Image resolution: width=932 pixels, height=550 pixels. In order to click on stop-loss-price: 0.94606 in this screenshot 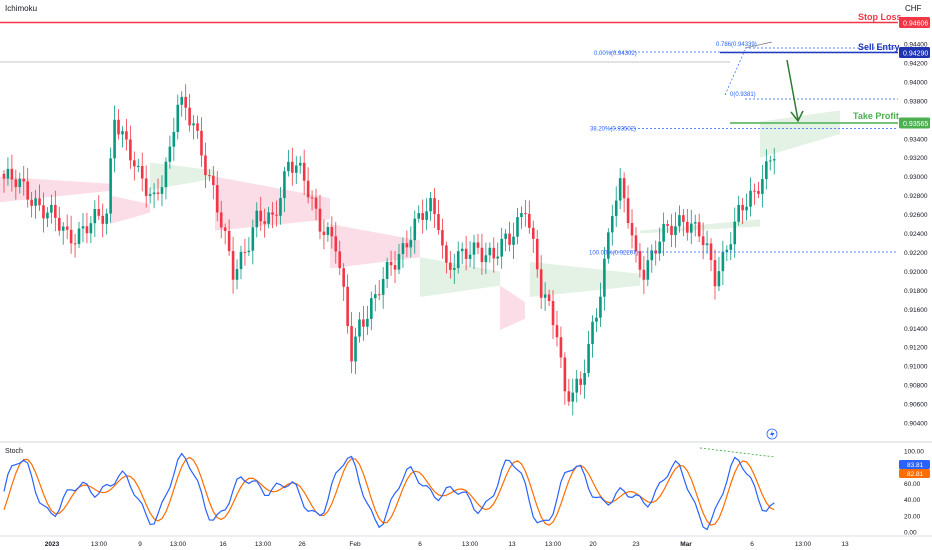, I will do `click(915, 24)`.